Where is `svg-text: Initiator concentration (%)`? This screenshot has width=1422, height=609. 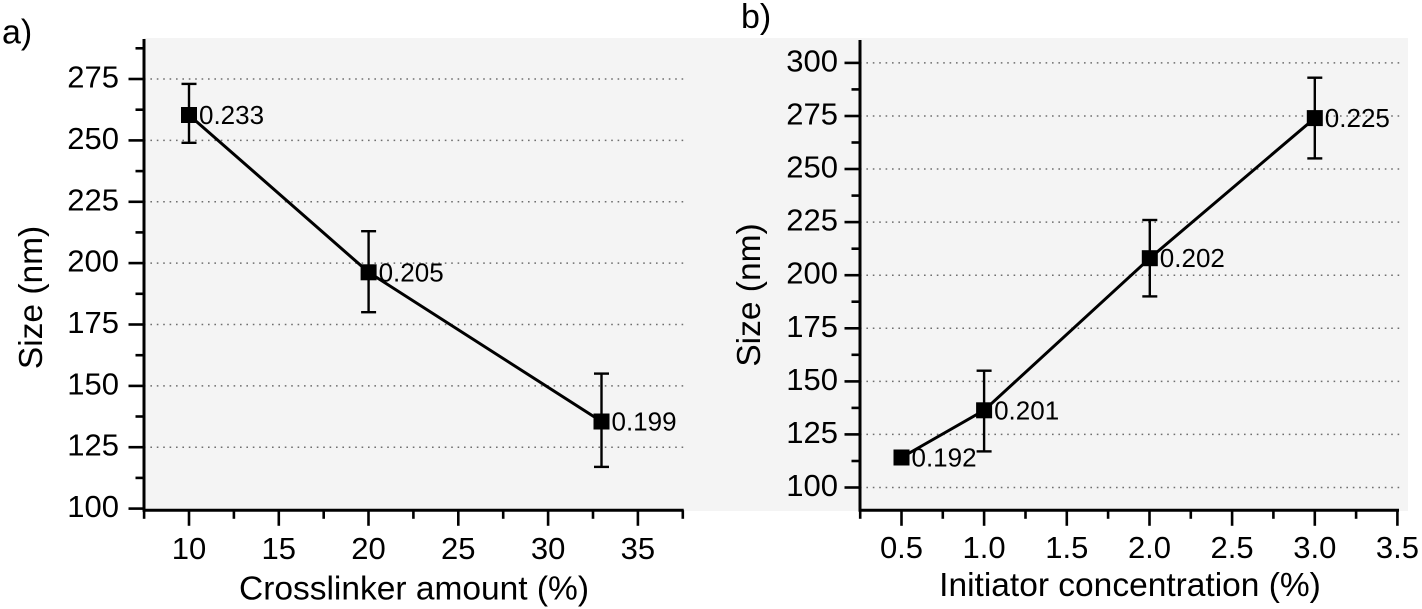
svg-text: Initiator concentration (%) is located at coordinates (1130, 585).